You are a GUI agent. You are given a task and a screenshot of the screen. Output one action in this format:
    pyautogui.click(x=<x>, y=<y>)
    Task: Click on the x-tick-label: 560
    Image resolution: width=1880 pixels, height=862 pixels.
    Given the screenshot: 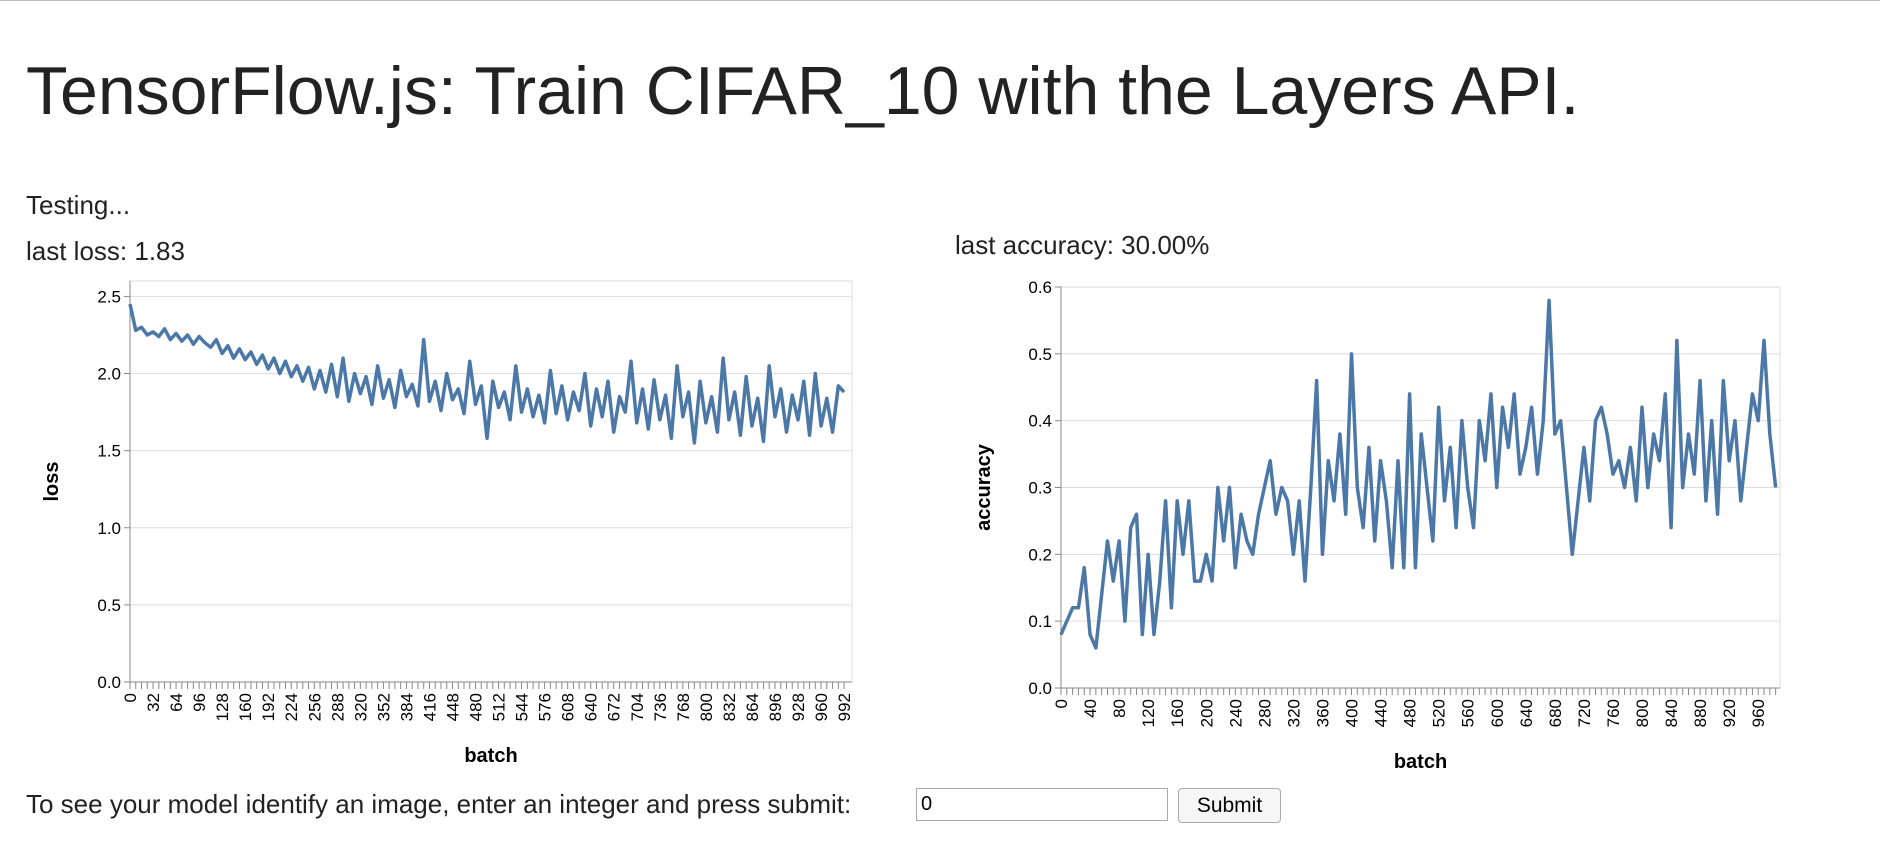 What is the action you would take?
    pyautogui.click(x=1468, y=713)
    